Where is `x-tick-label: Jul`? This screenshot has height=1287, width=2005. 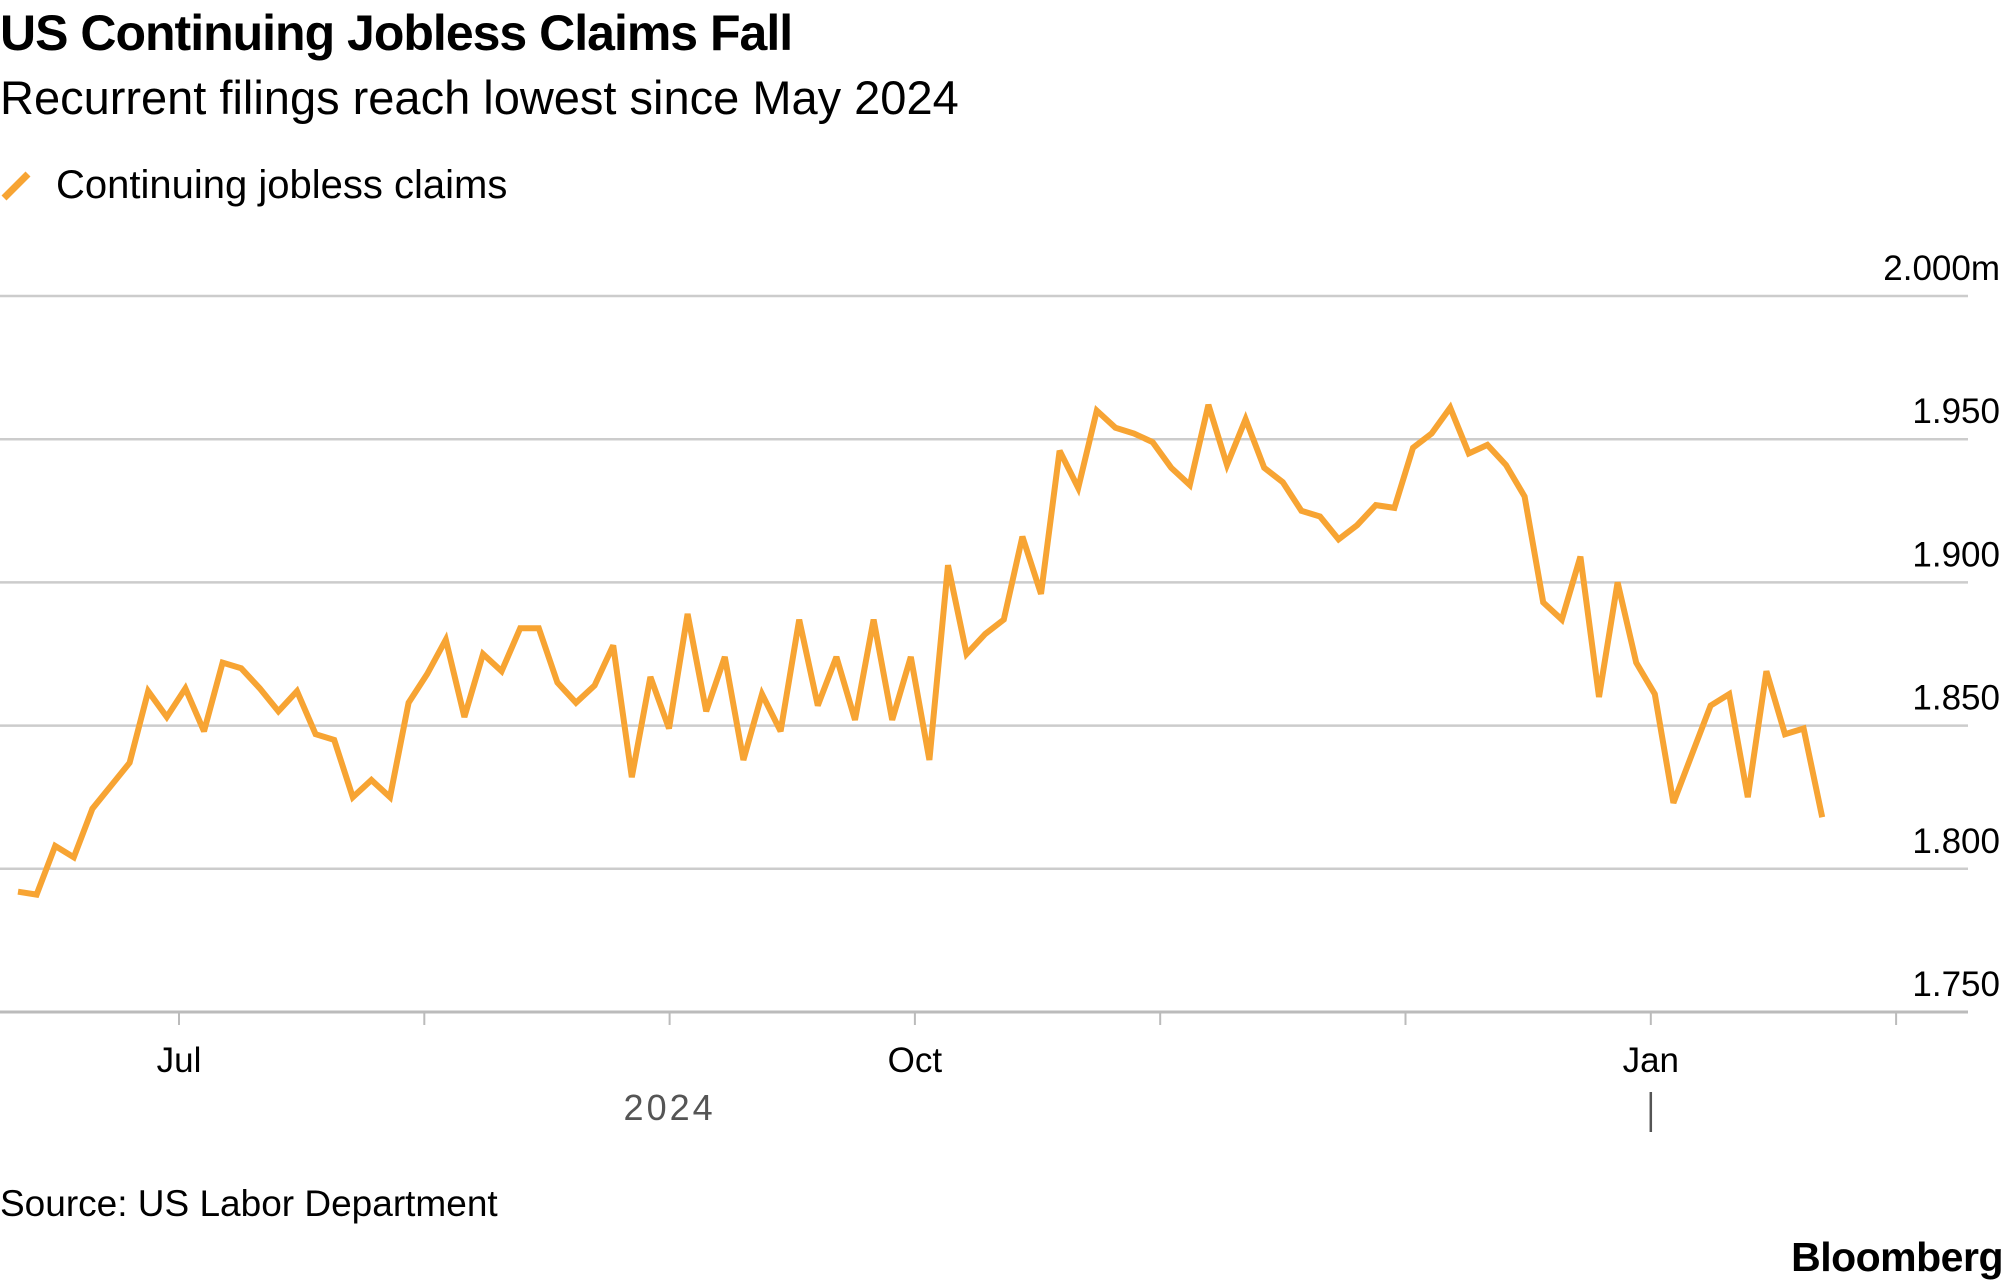 x-tick-label: Jul is located at coordinates (179, 1060).